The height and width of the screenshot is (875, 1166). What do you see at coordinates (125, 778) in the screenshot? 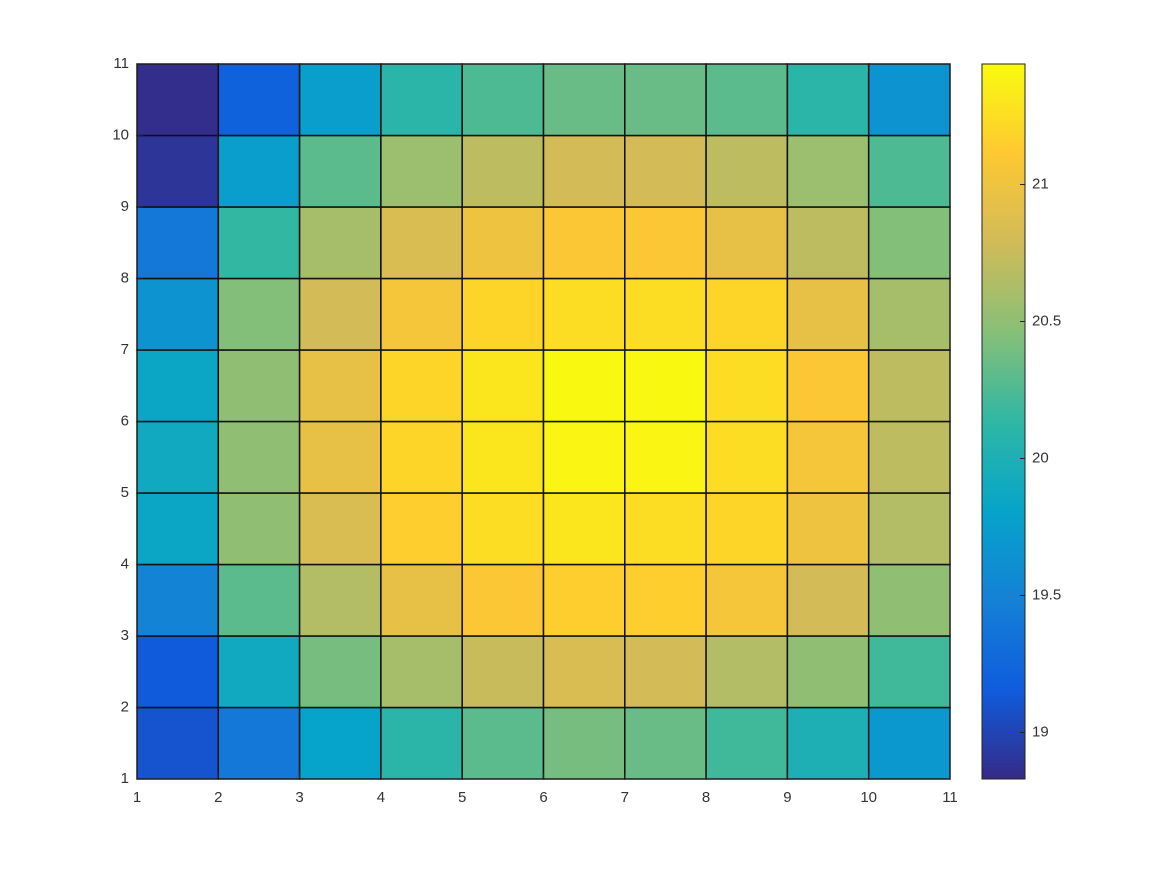
I see `y-tick-label: 1` at bounding box center [125, 778].